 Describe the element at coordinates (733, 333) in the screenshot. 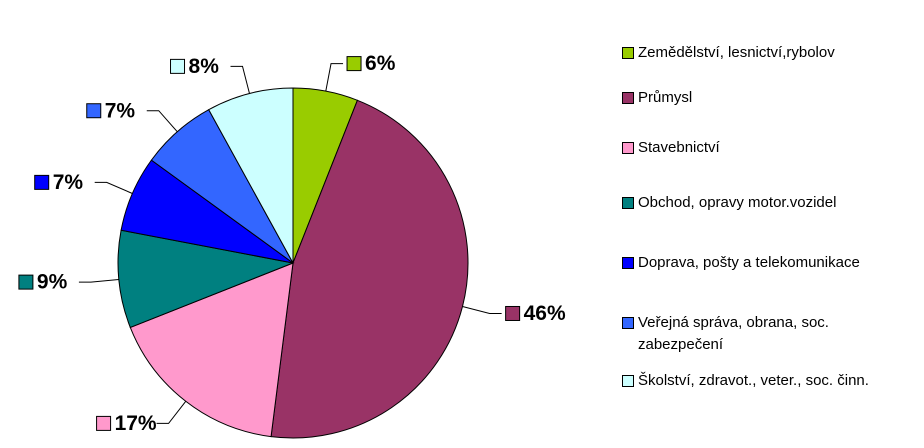

I see `legend-label: Veřejná správa, obrana, soc. zabezpečení` at that location.